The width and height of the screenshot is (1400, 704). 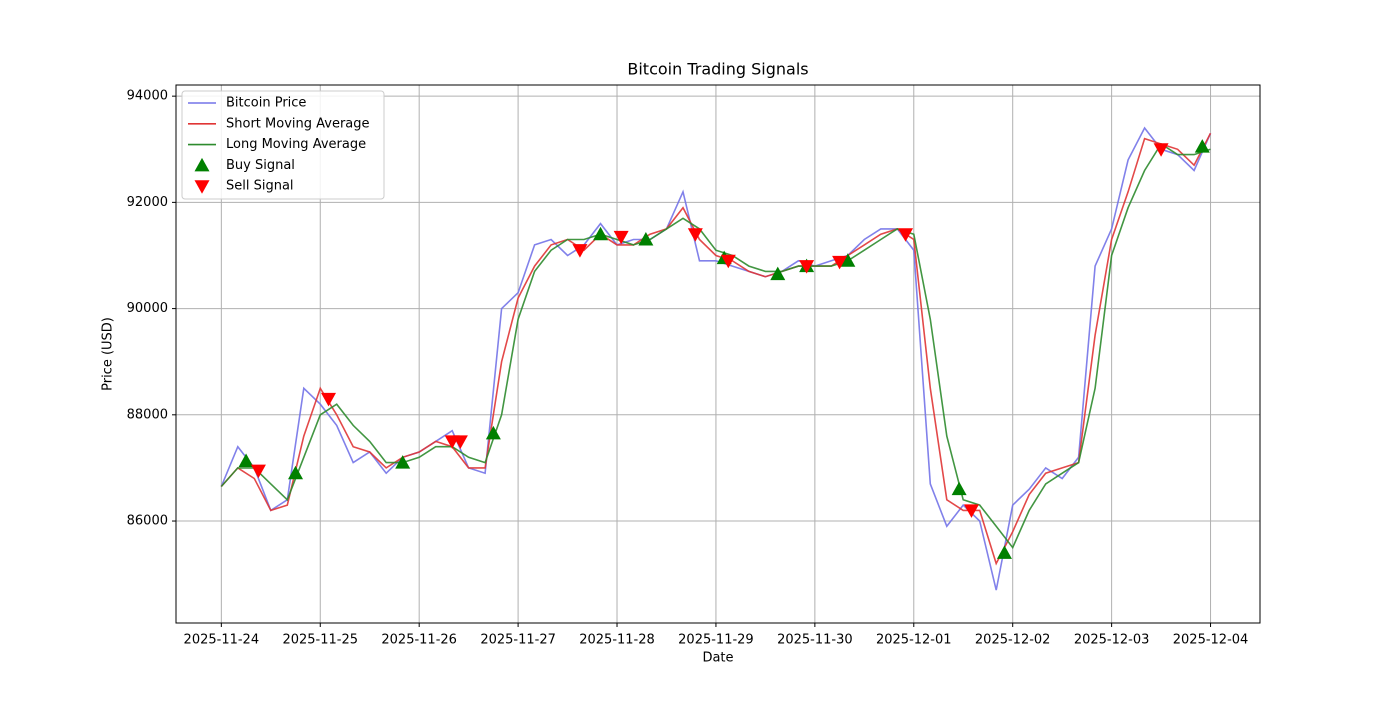 I want to click on y-tick-label: 94000, so click(x=147, y=96).